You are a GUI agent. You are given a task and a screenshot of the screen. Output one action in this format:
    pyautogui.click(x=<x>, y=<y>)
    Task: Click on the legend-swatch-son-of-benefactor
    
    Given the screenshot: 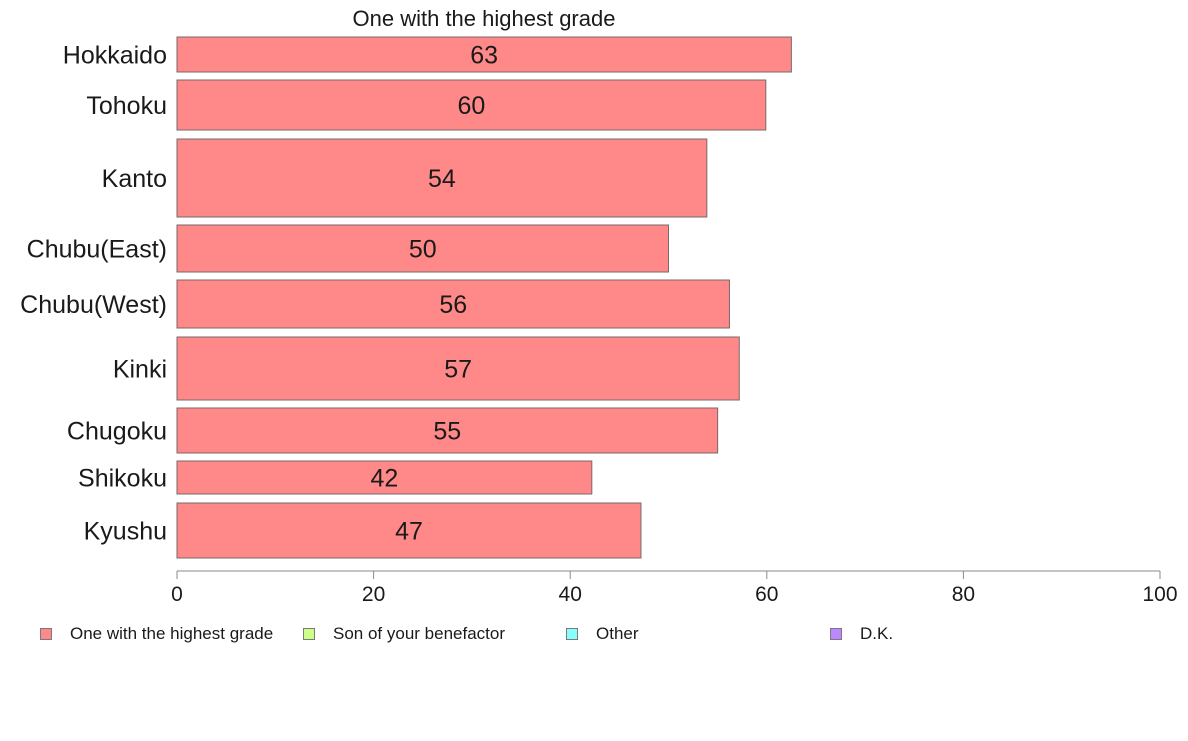 What is the action you would take?
    pyautogui.click(x=309, y=634)
    